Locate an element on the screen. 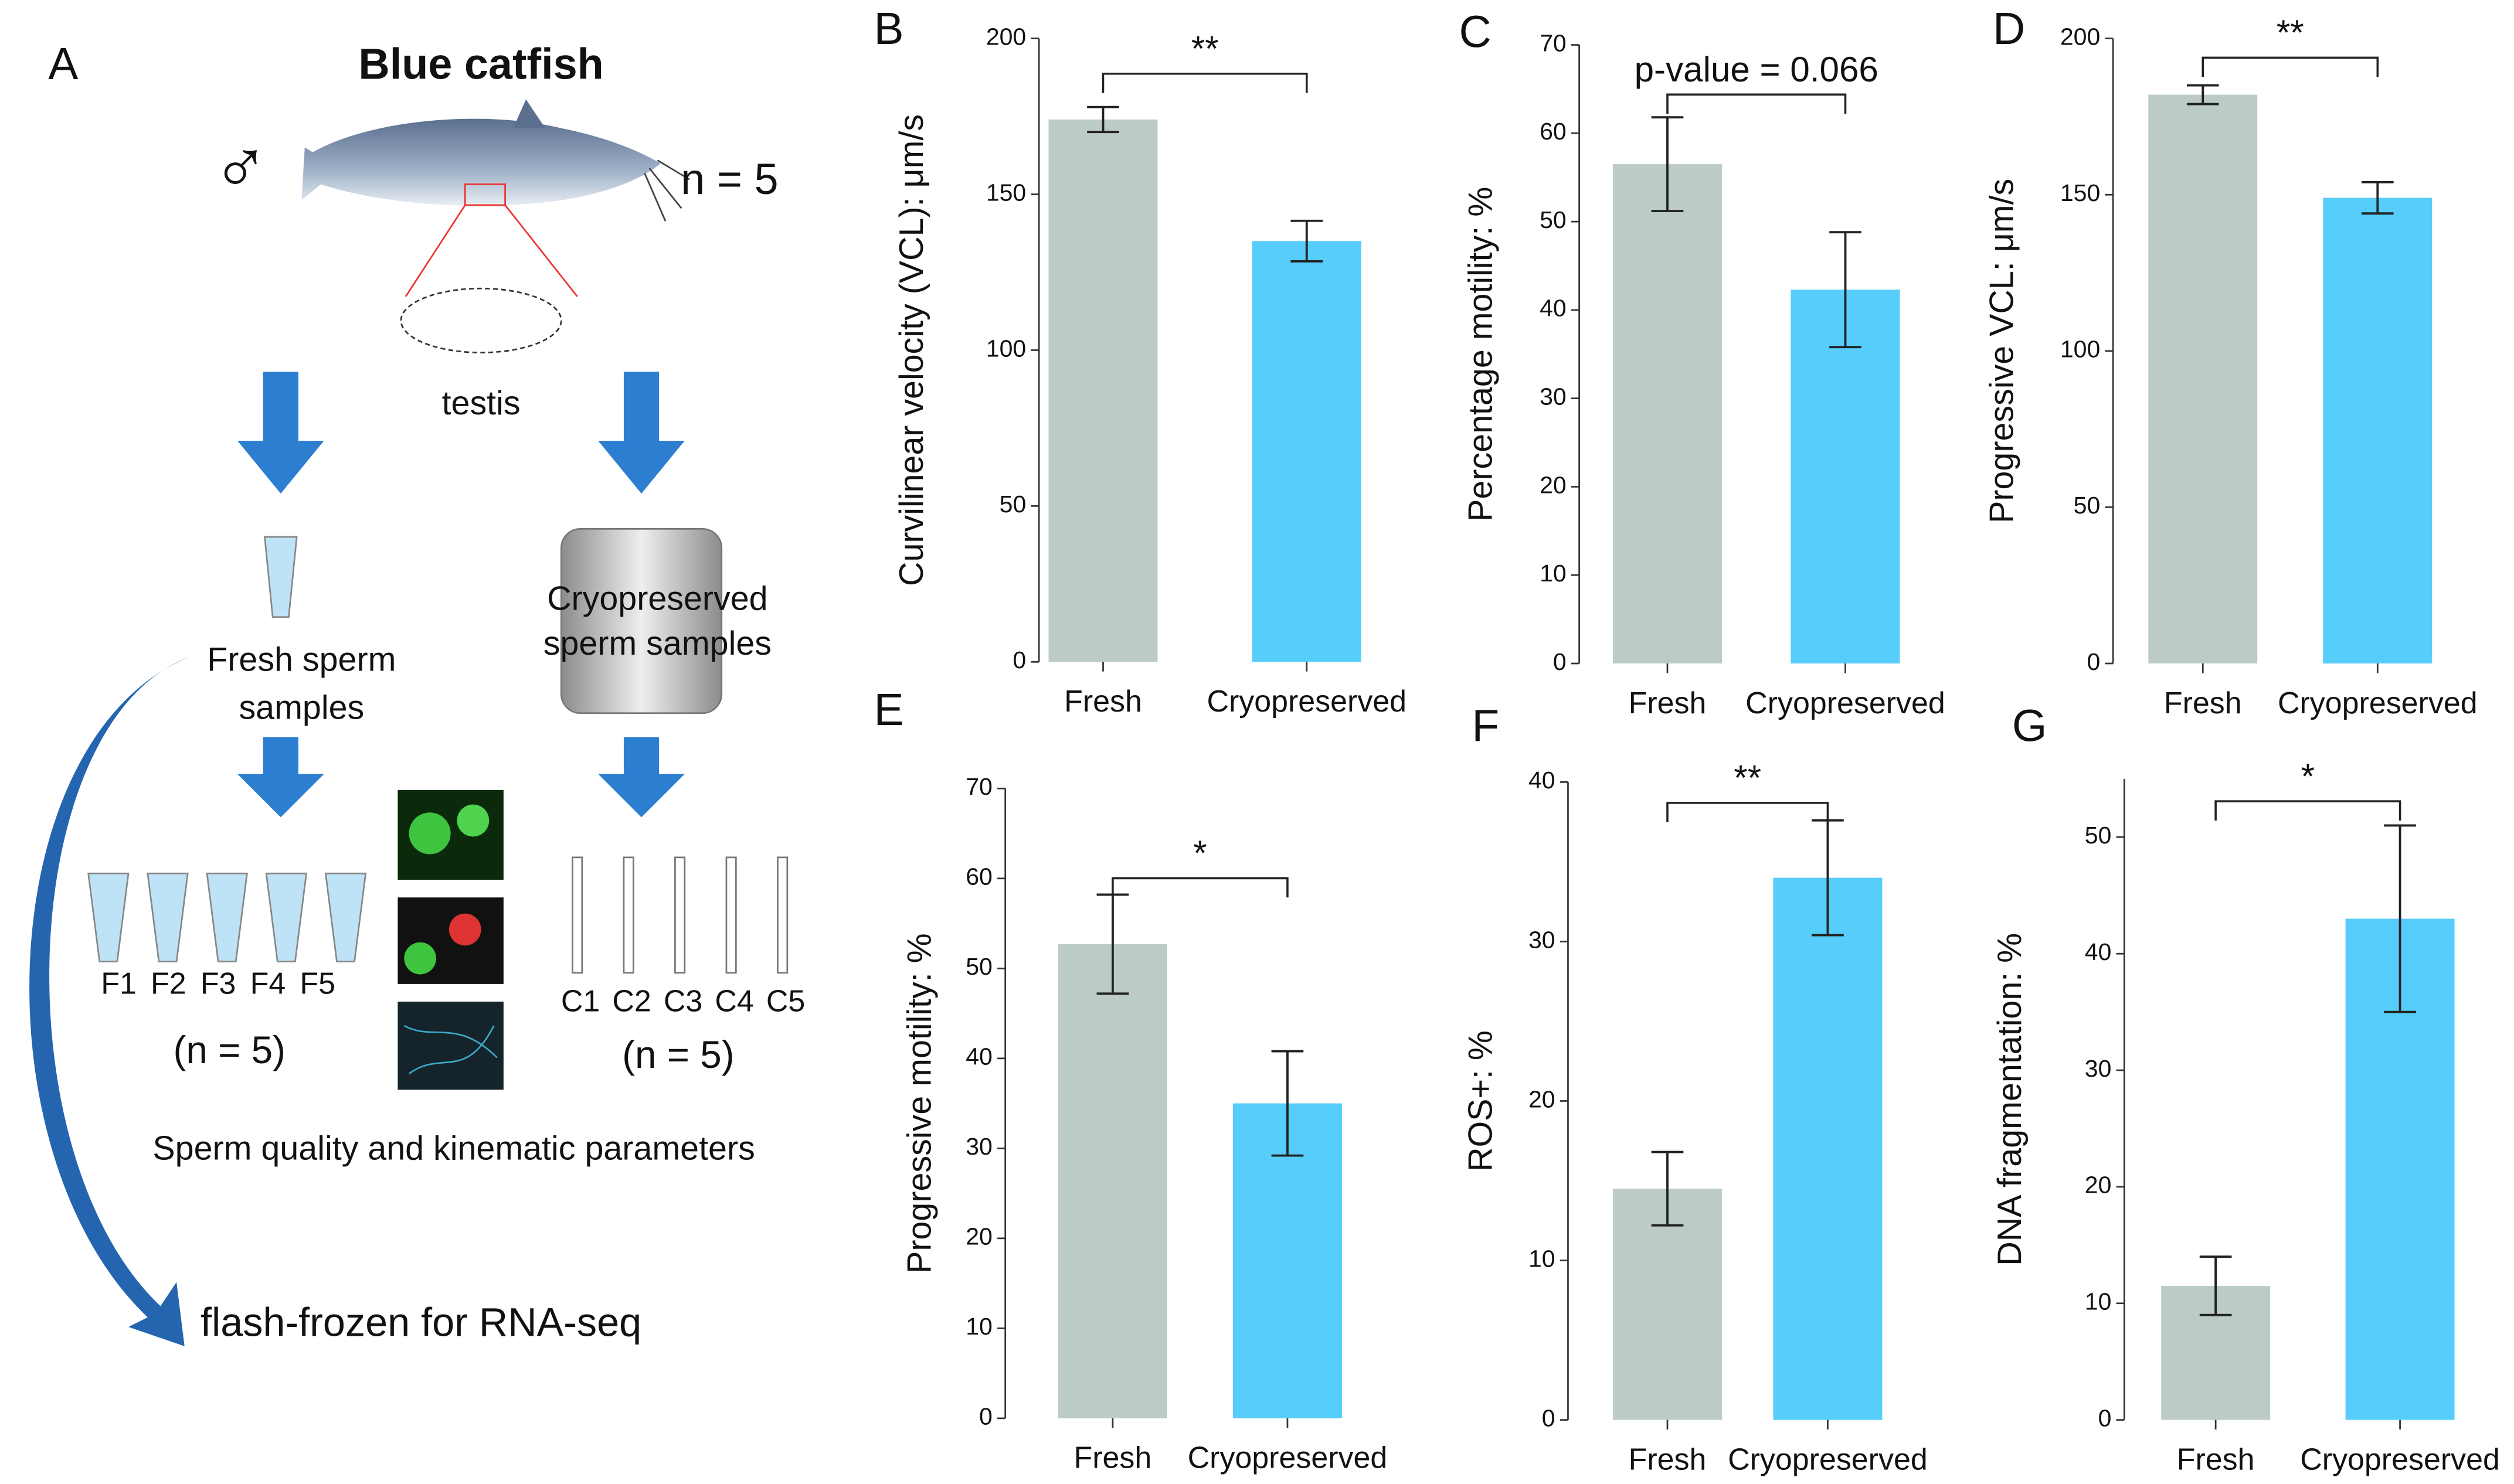 The width and height of the screenshot is (2514, 1484). cryo-label: Cryopreserved is located at coordinates (657, 599).